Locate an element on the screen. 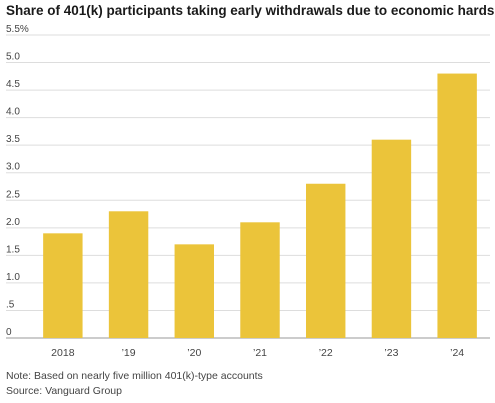  y-tick-label: .5 is located at coordinates (10, 304).